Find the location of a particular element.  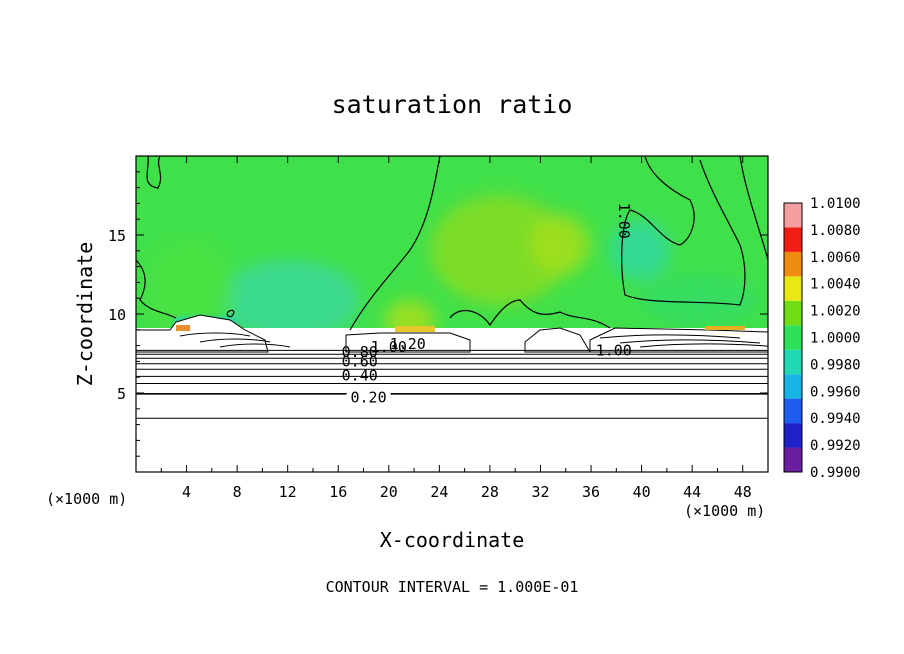

chart-title: saturation ratio is located at coordinates (452, 104).